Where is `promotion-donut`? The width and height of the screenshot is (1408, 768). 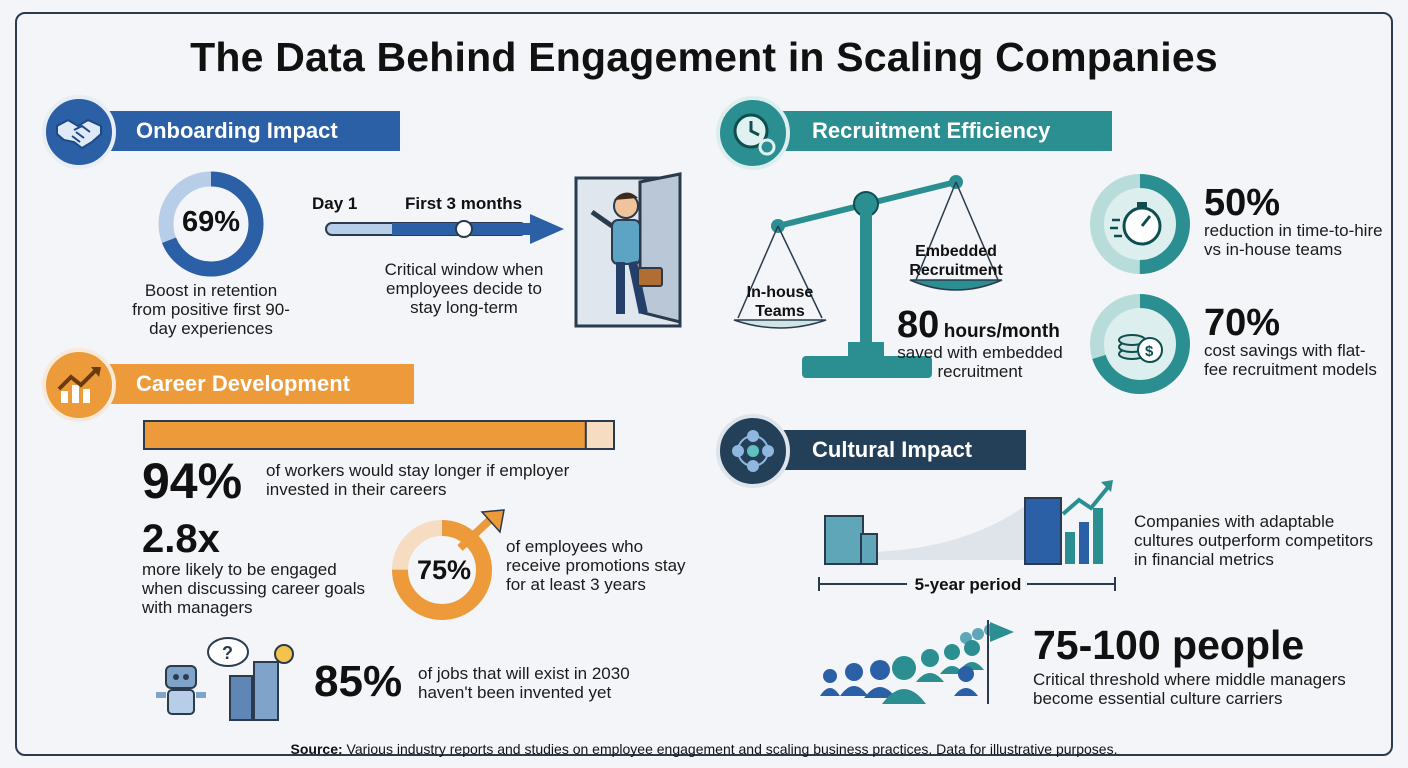 promotion-donut is located at coordinates (448, 564).